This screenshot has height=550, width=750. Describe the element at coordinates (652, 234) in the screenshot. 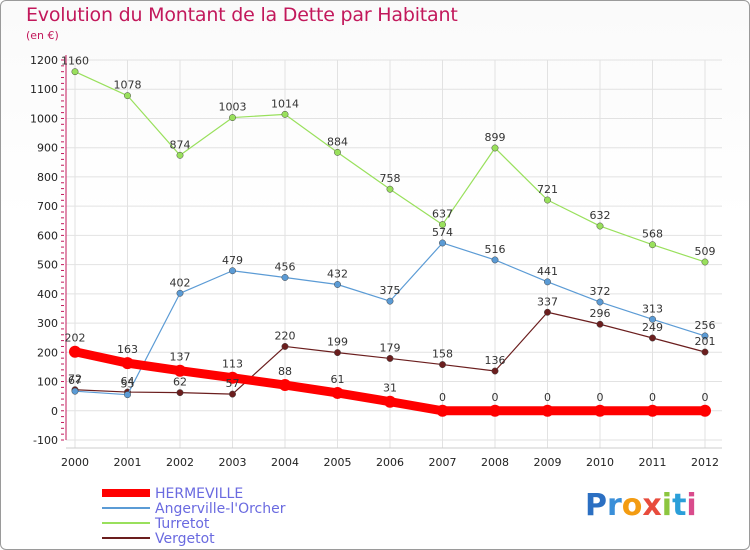

I see `data-label: 568` at that location.